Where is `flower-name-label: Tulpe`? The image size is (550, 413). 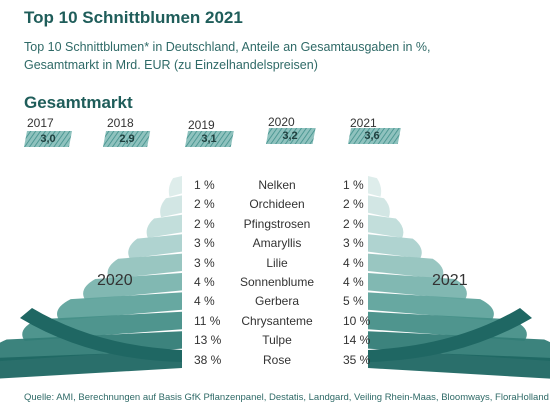 flower-name-label: Tulpe is located at coordinates (277, 340).